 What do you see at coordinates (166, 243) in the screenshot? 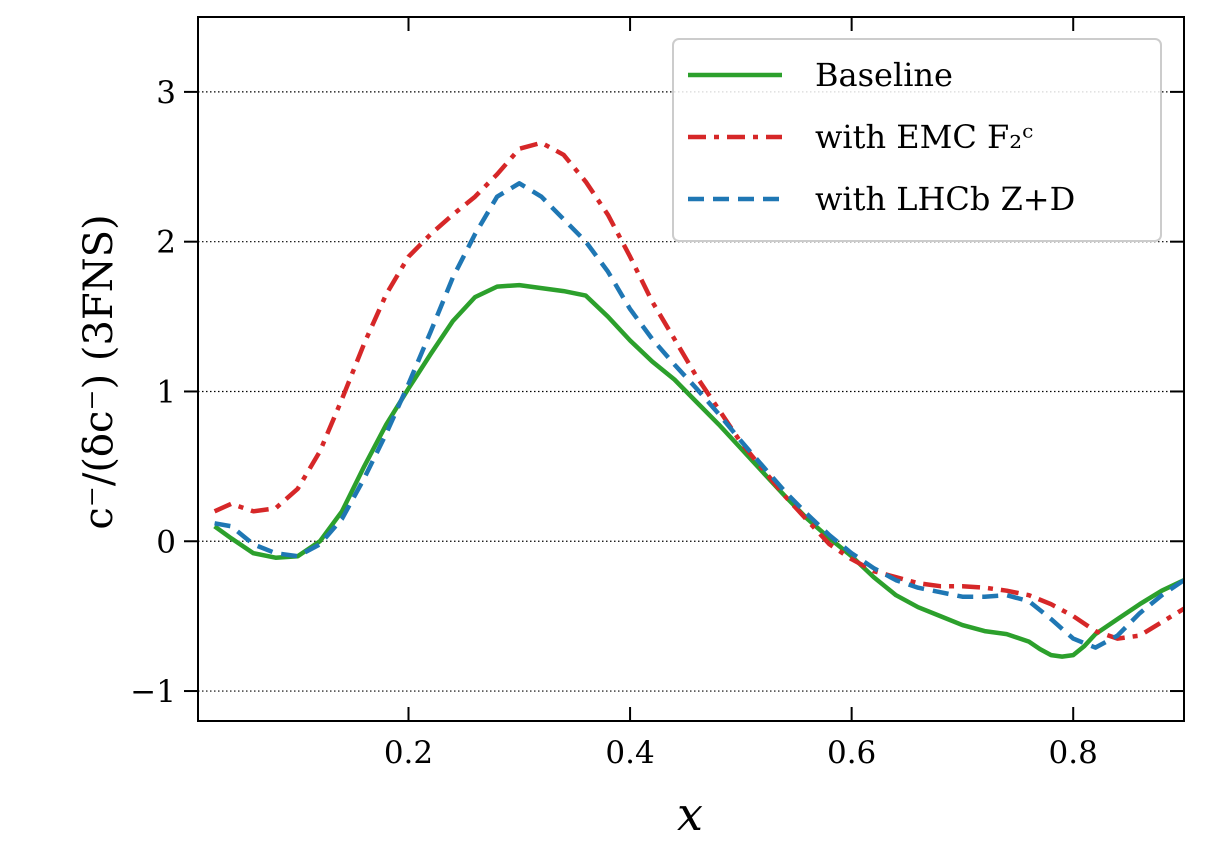
I see `y-tick-label: 2` at bounding box center [166, 243].